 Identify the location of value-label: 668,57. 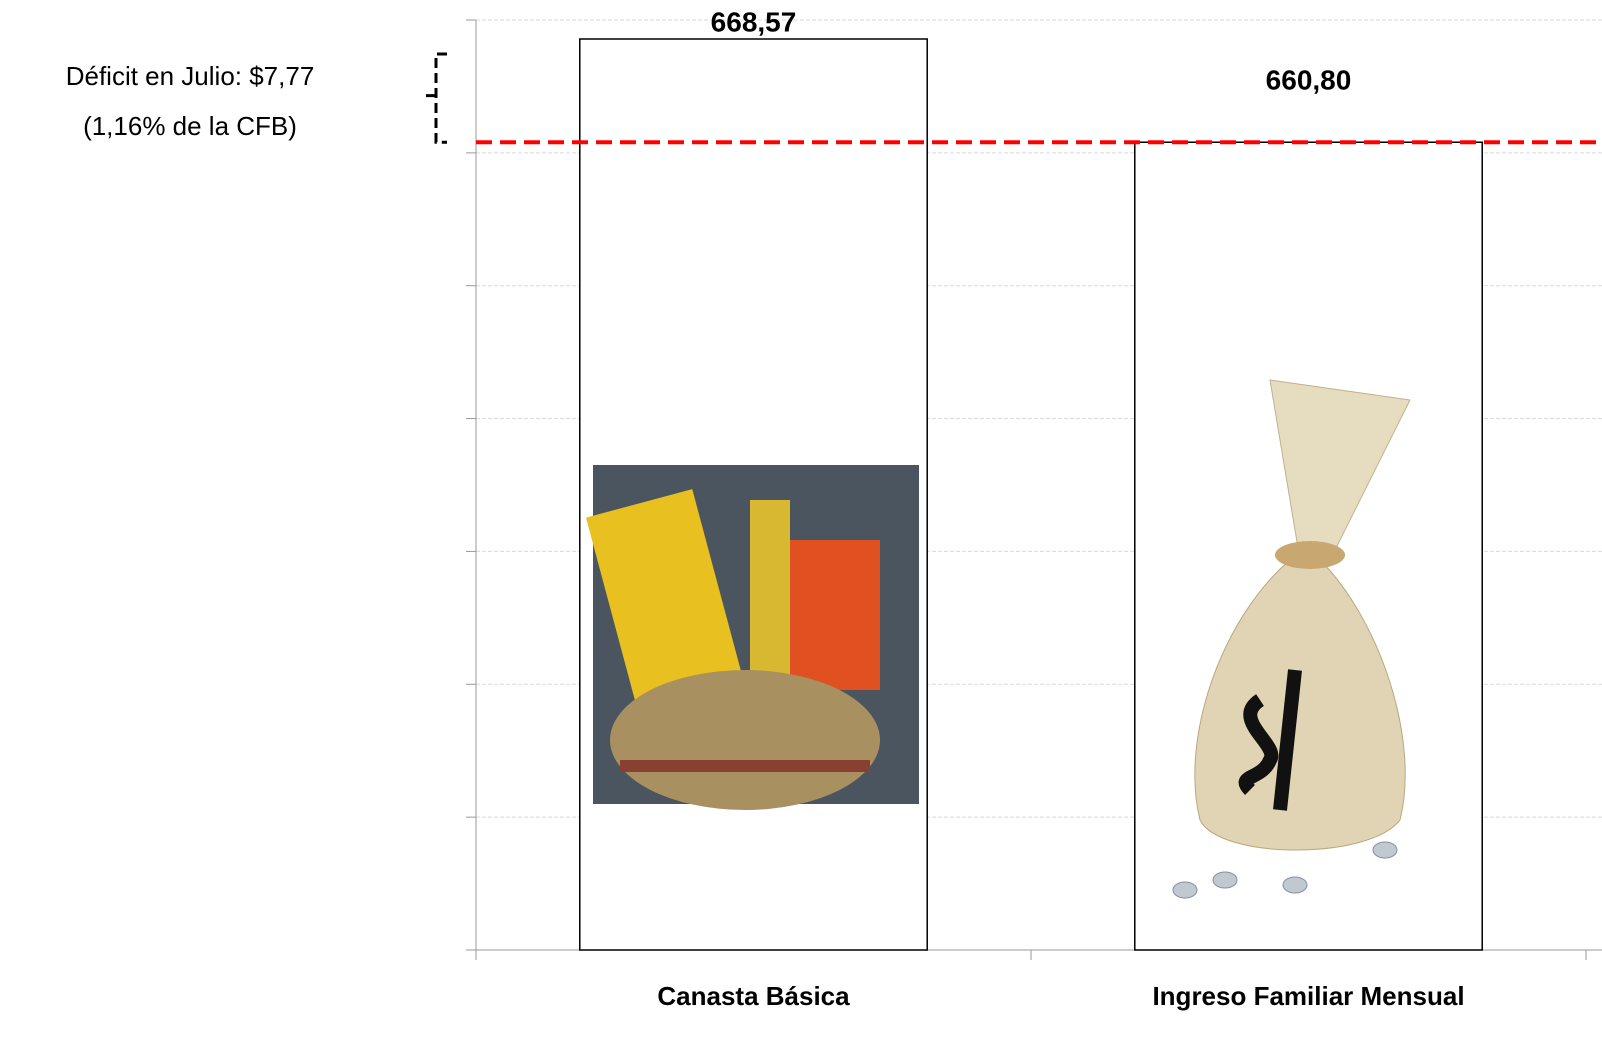
(754, 21).